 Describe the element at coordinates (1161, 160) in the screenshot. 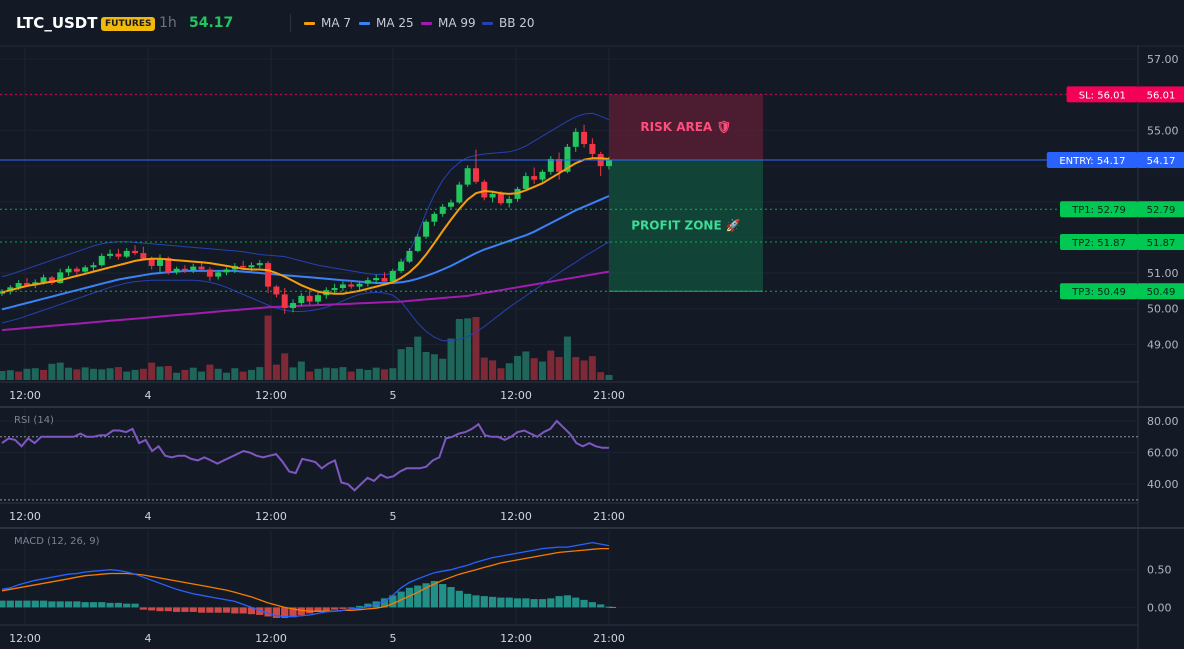

I see `entry-price-tag-box` at that location.